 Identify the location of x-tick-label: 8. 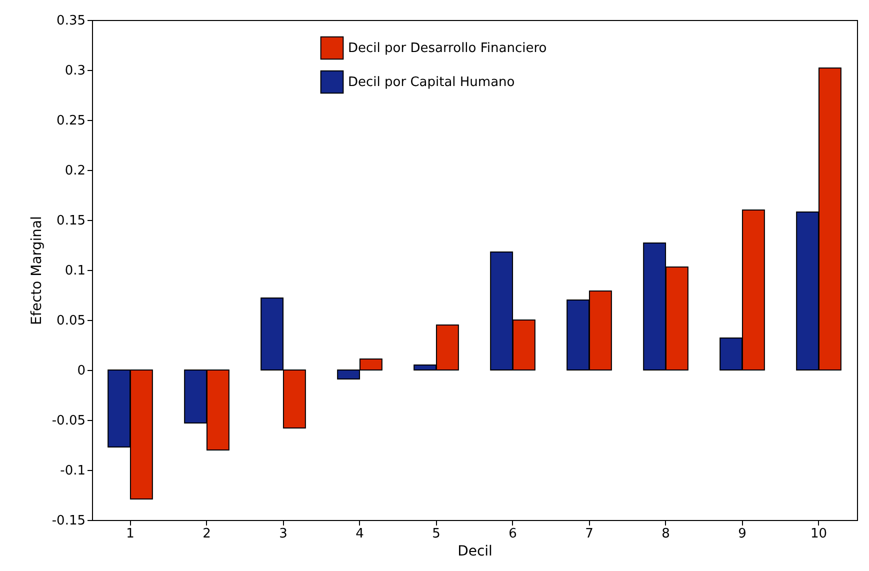
(666, 534).